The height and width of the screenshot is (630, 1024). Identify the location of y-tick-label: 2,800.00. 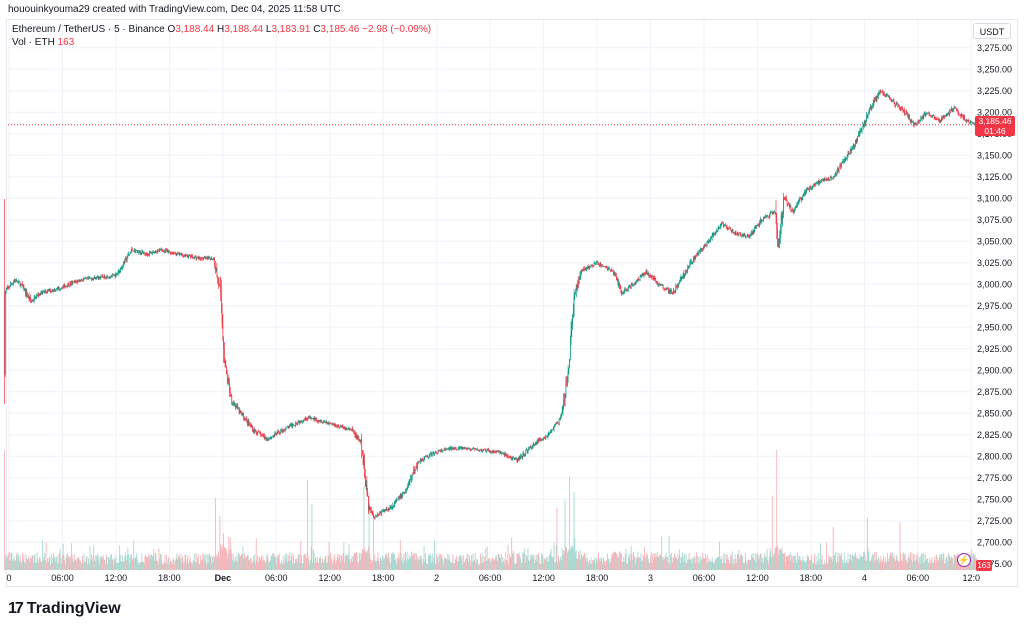
(994, 456).